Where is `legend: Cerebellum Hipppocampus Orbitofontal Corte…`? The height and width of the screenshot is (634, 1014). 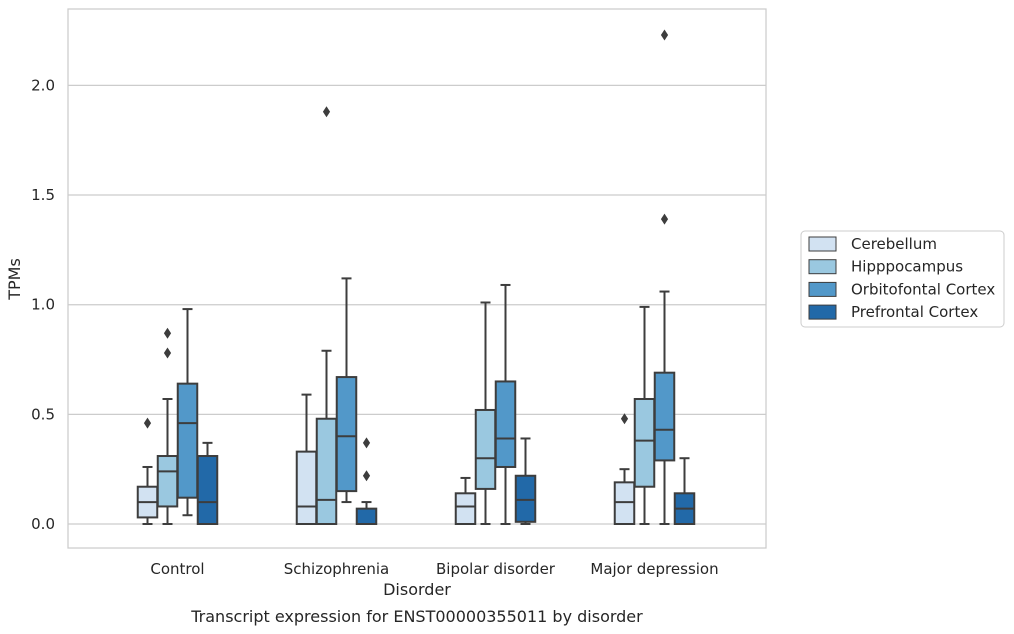
legend: Cerebellum Hipppocampus Orbitofontal Corte… is located at coordinates (902, 279).